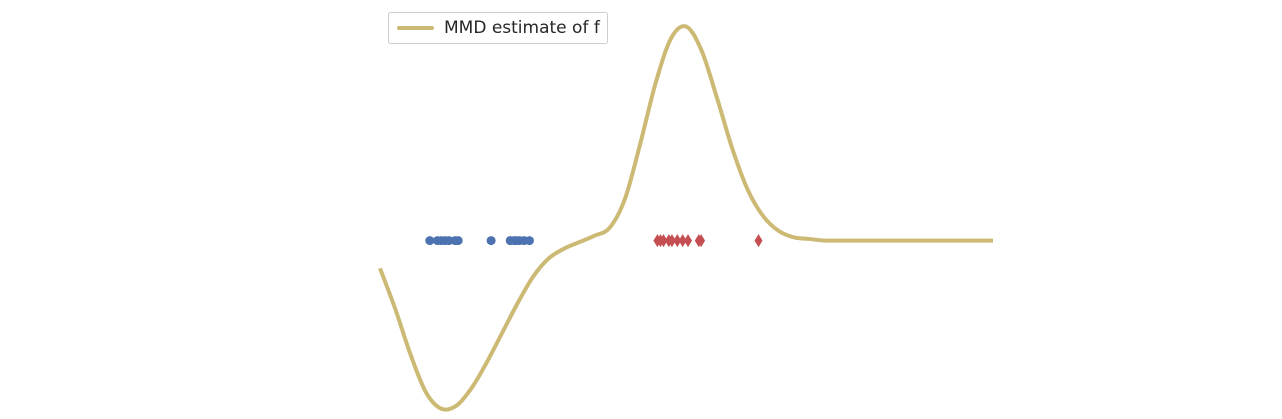 The image size is (1282, 419). I want to click on legend-line-swatch, so click(415, 28).